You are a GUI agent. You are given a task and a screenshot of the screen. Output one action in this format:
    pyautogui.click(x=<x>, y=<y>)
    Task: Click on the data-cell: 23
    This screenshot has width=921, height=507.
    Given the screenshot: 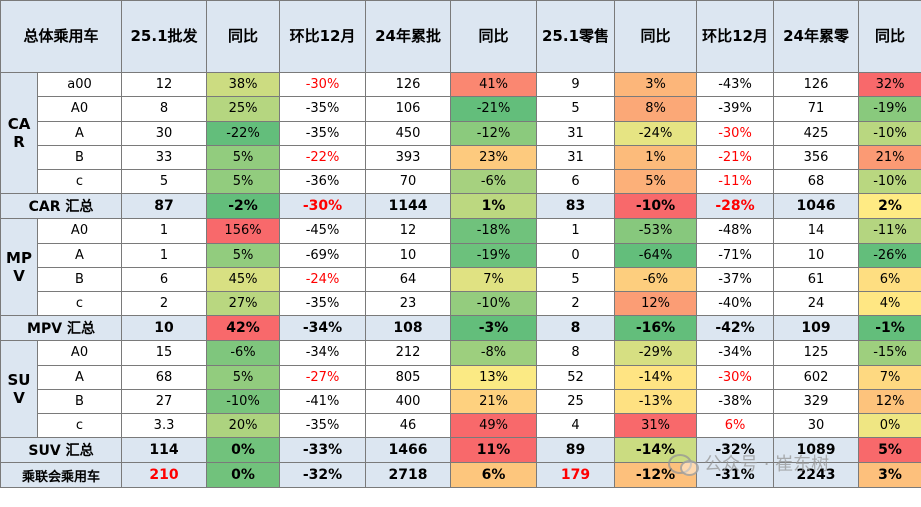 What is the action you would take?
    pyautogui.click(x=408, y=304)
    